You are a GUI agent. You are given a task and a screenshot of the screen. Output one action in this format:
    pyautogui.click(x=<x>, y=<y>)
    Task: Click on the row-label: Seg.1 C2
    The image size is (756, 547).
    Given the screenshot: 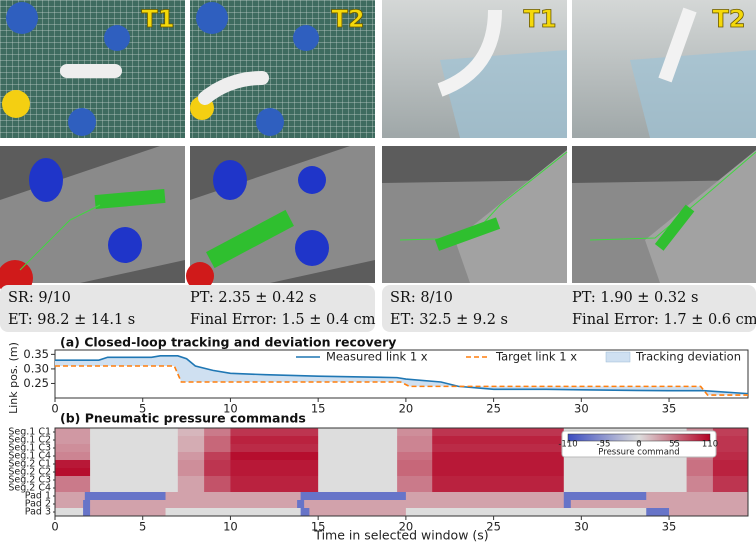 What is the action you would take?
    pyautogui.click(x=29, y=440)
    